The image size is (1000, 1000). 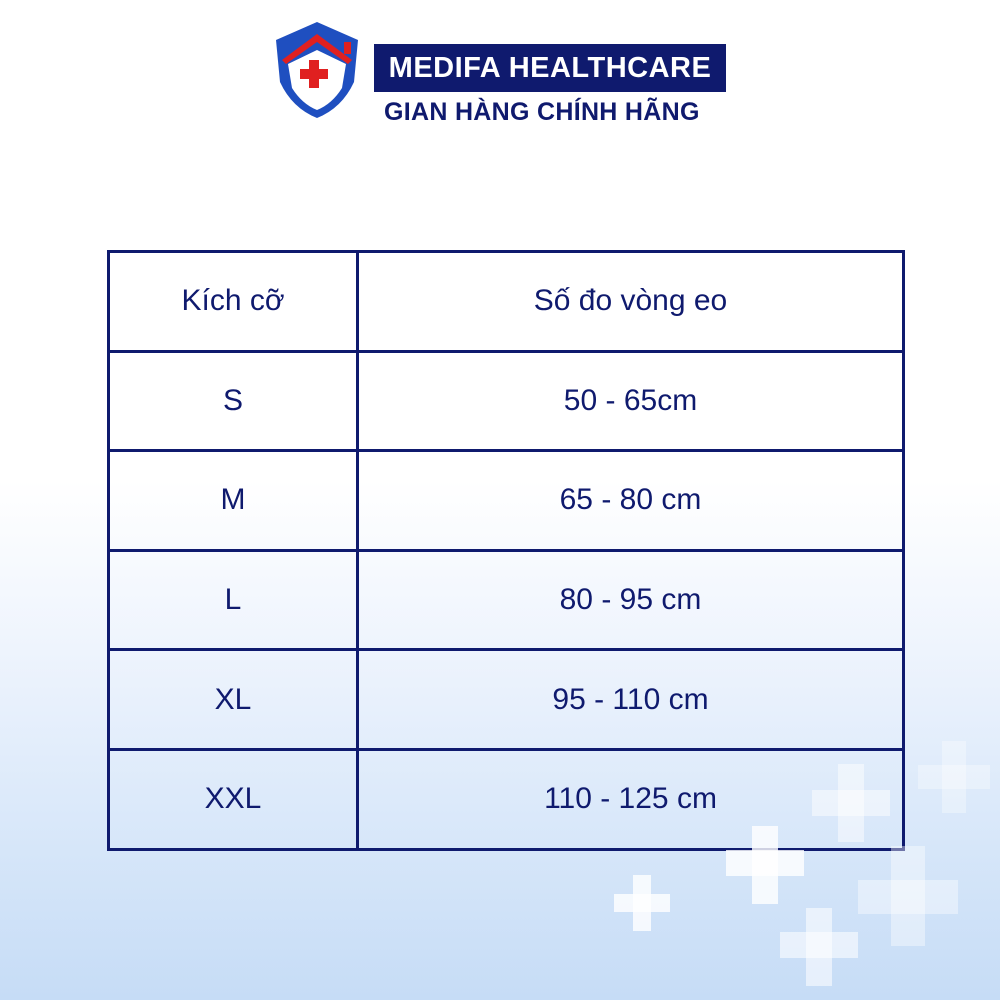 What do you see at coordinates (542, 112) in the screenshot?
I see `brand-tagline: GIAN HÀNG CHÍNH HÃNG` at bounding box center [542, 112].